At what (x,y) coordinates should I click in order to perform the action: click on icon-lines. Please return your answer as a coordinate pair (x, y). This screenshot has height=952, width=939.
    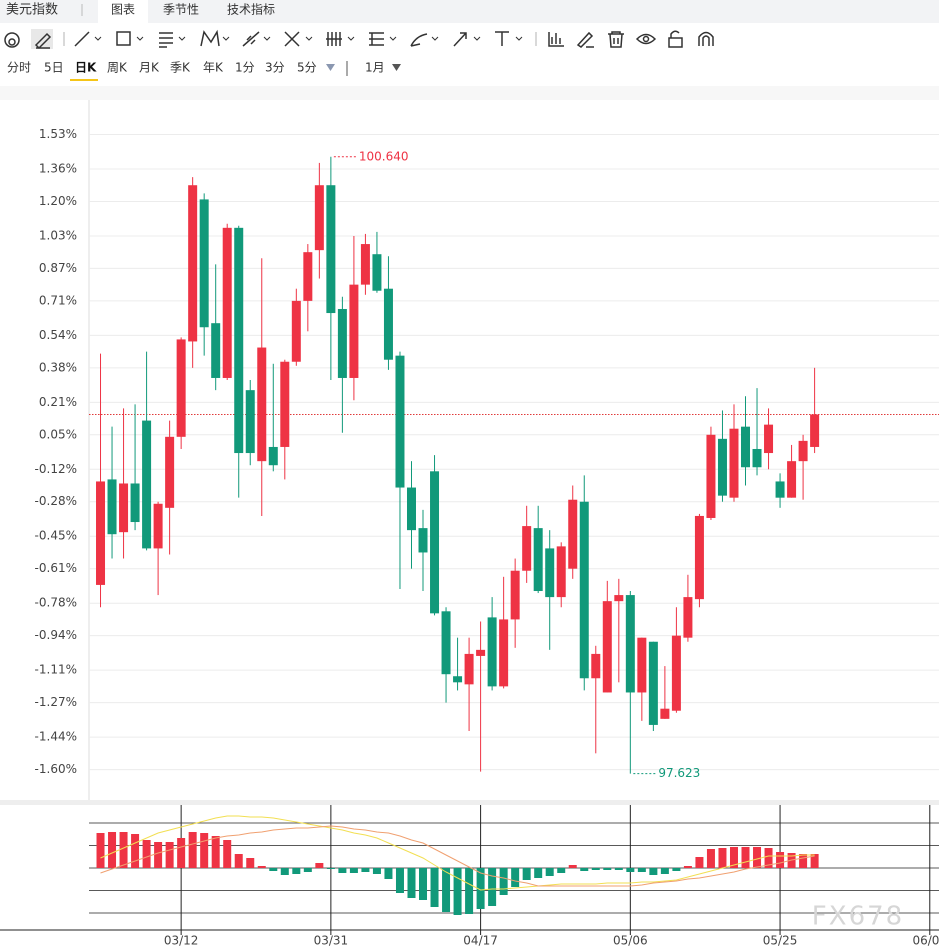
    Looking at the image, I should click on (172, 40).